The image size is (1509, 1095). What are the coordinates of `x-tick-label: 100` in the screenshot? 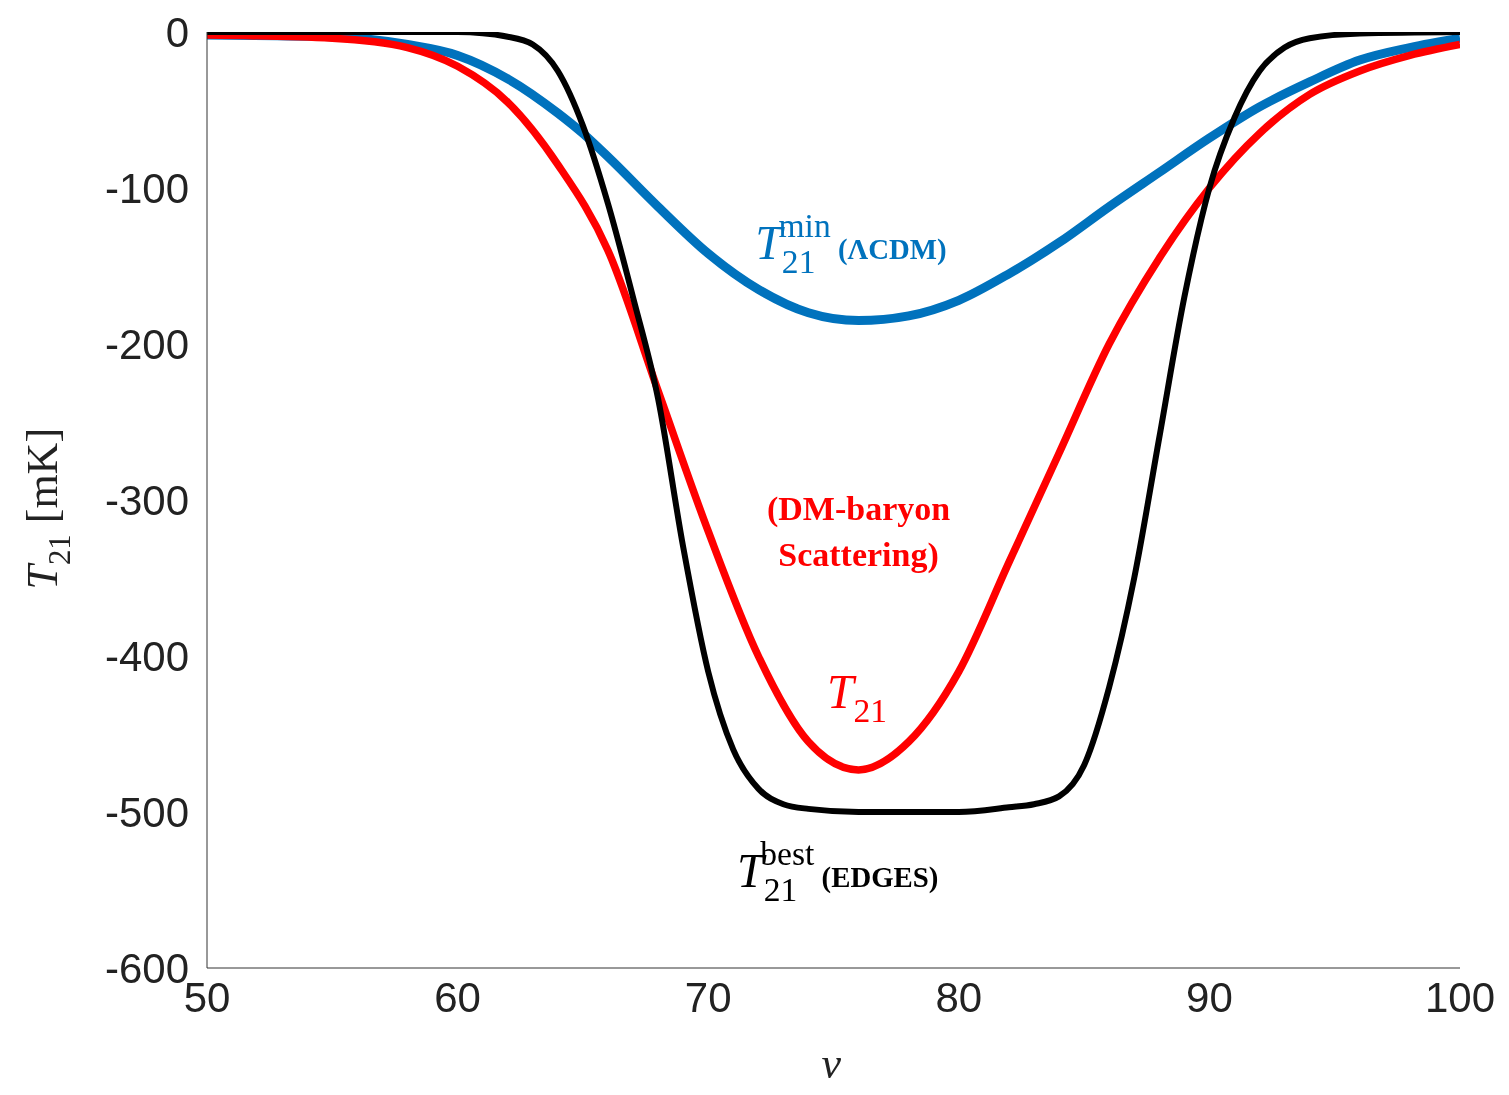 It's located at (1460, 997).